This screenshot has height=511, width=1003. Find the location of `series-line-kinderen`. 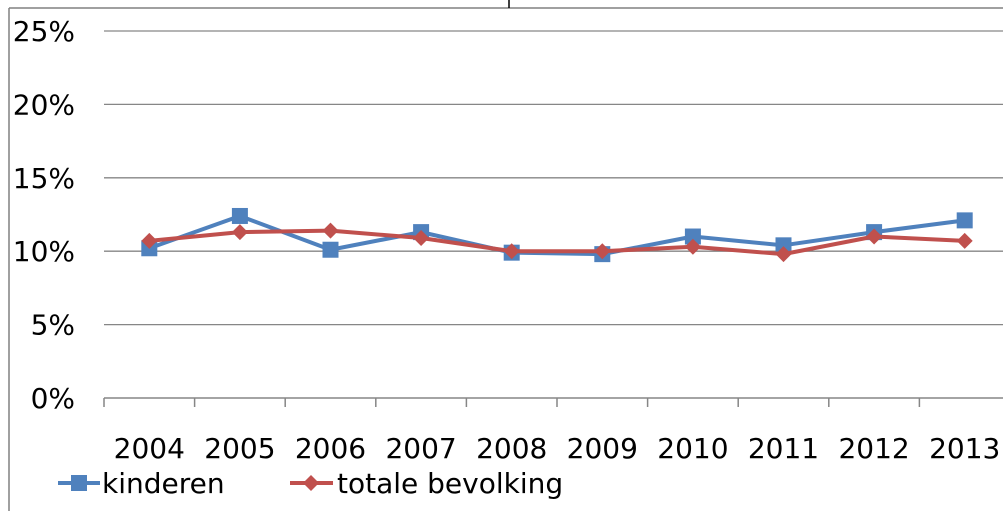

series-line-kinderen is located at coordinates (556, 235).